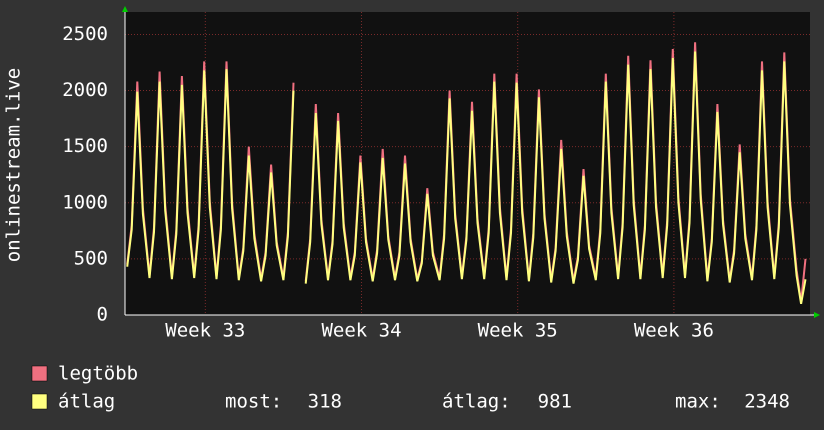  What do you see at coordinates (361, 331) in the screenshot?
I see `x-tick-label: Week 34` at bounding box center [361, 331].